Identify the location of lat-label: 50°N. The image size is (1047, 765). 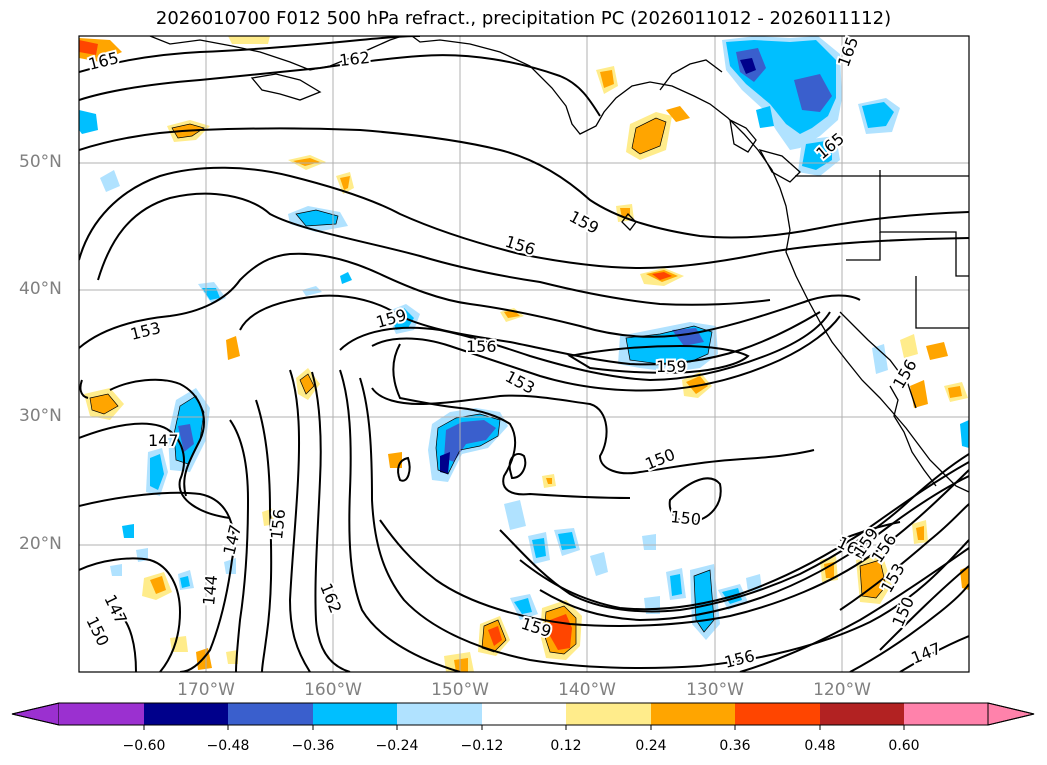
(40, 162).